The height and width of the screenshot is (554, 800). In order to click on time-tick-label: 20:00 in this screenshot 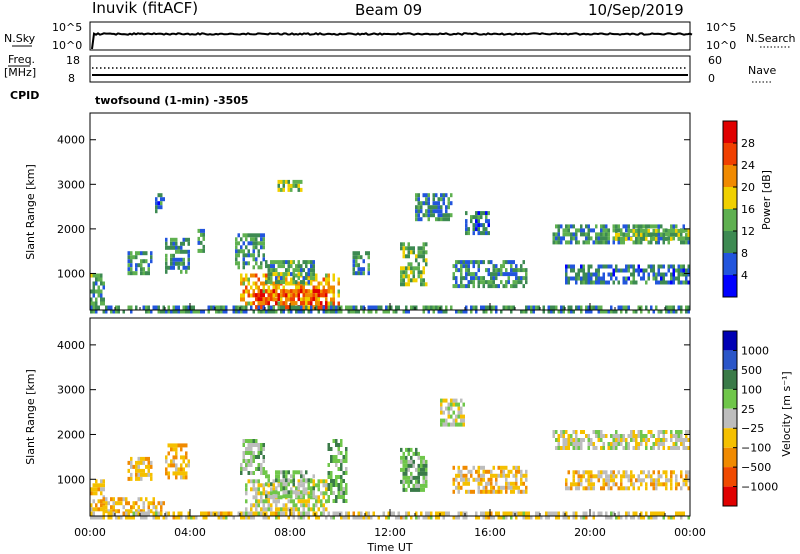, I will do `click(590, 532)`.